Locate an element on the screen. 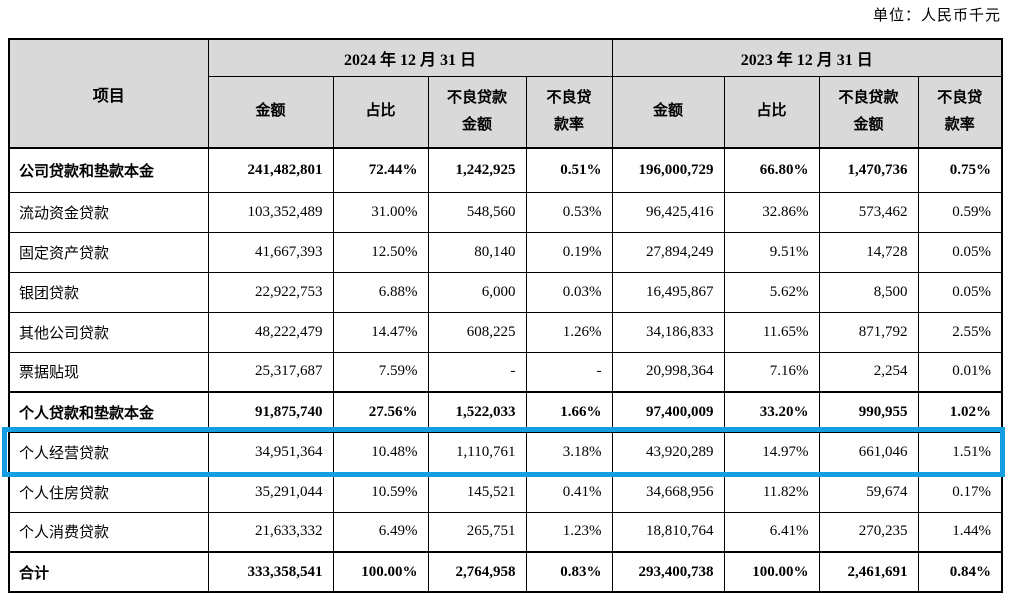 Image resolution: width=1009 pixels, height=598 pixels. sub-header-row: 金额 占比 不良贷款 金额 不良贷 款率 金额 占比 不良贷款 金额 不良贷 款率 is located at coordinates (506, 112).